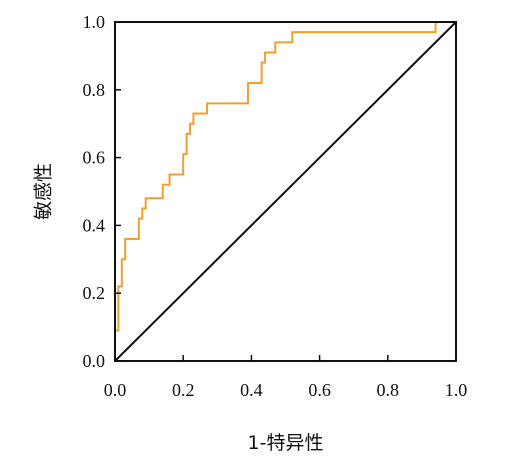 This screenshot has height=467, width=529. Describe the element at coordinates (94, 225) in the screenshot. I see `y-tick-label: 0.4` at that location.